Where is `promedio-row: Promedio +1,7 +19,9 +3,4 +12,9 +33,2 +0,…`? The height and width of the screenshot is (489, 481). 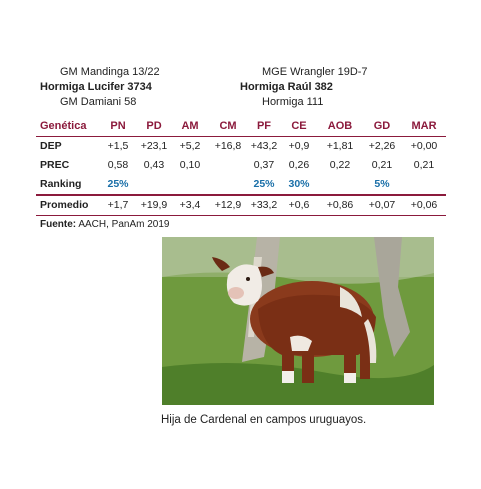
promedio-row: Promedio +1,7 +19,9 +3,4 +12,9 +33,2 +0,… is located at coordinates (241, 205).